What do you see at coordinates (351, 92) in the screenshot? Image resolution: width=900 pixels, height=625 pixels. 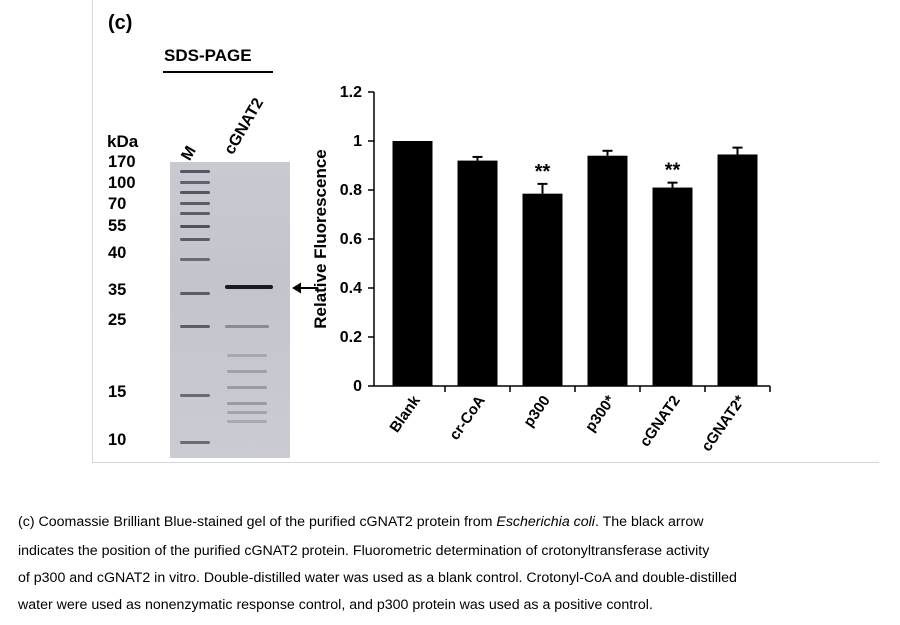 I see `y-tick-label: 1.2` at bounding box center [351, 92].